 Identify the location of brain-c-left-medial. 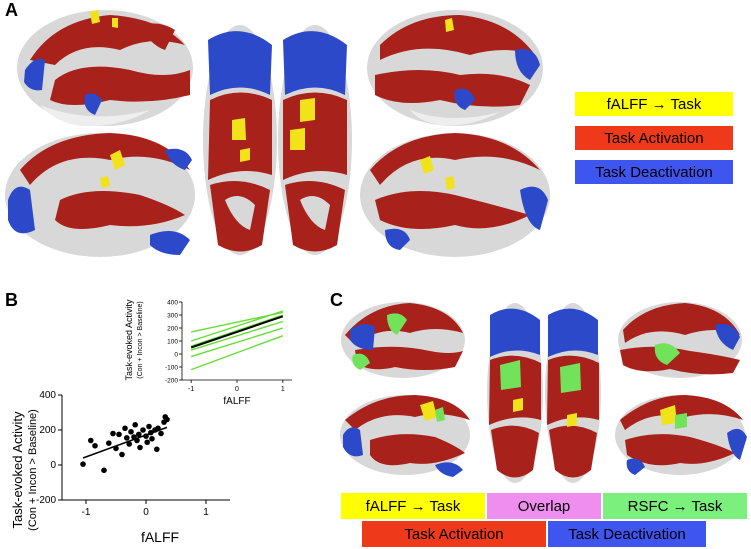
(405, 436).